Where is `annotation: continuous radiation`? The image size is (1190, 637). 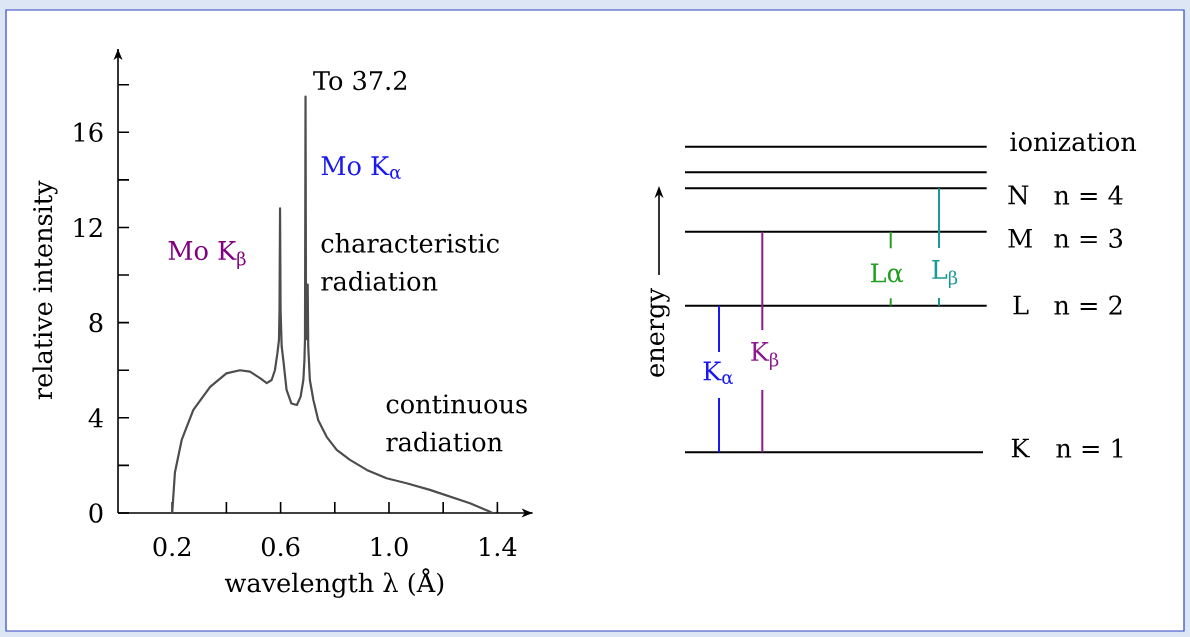 annotation: continuous radiation is located at coordinates (456, 423).